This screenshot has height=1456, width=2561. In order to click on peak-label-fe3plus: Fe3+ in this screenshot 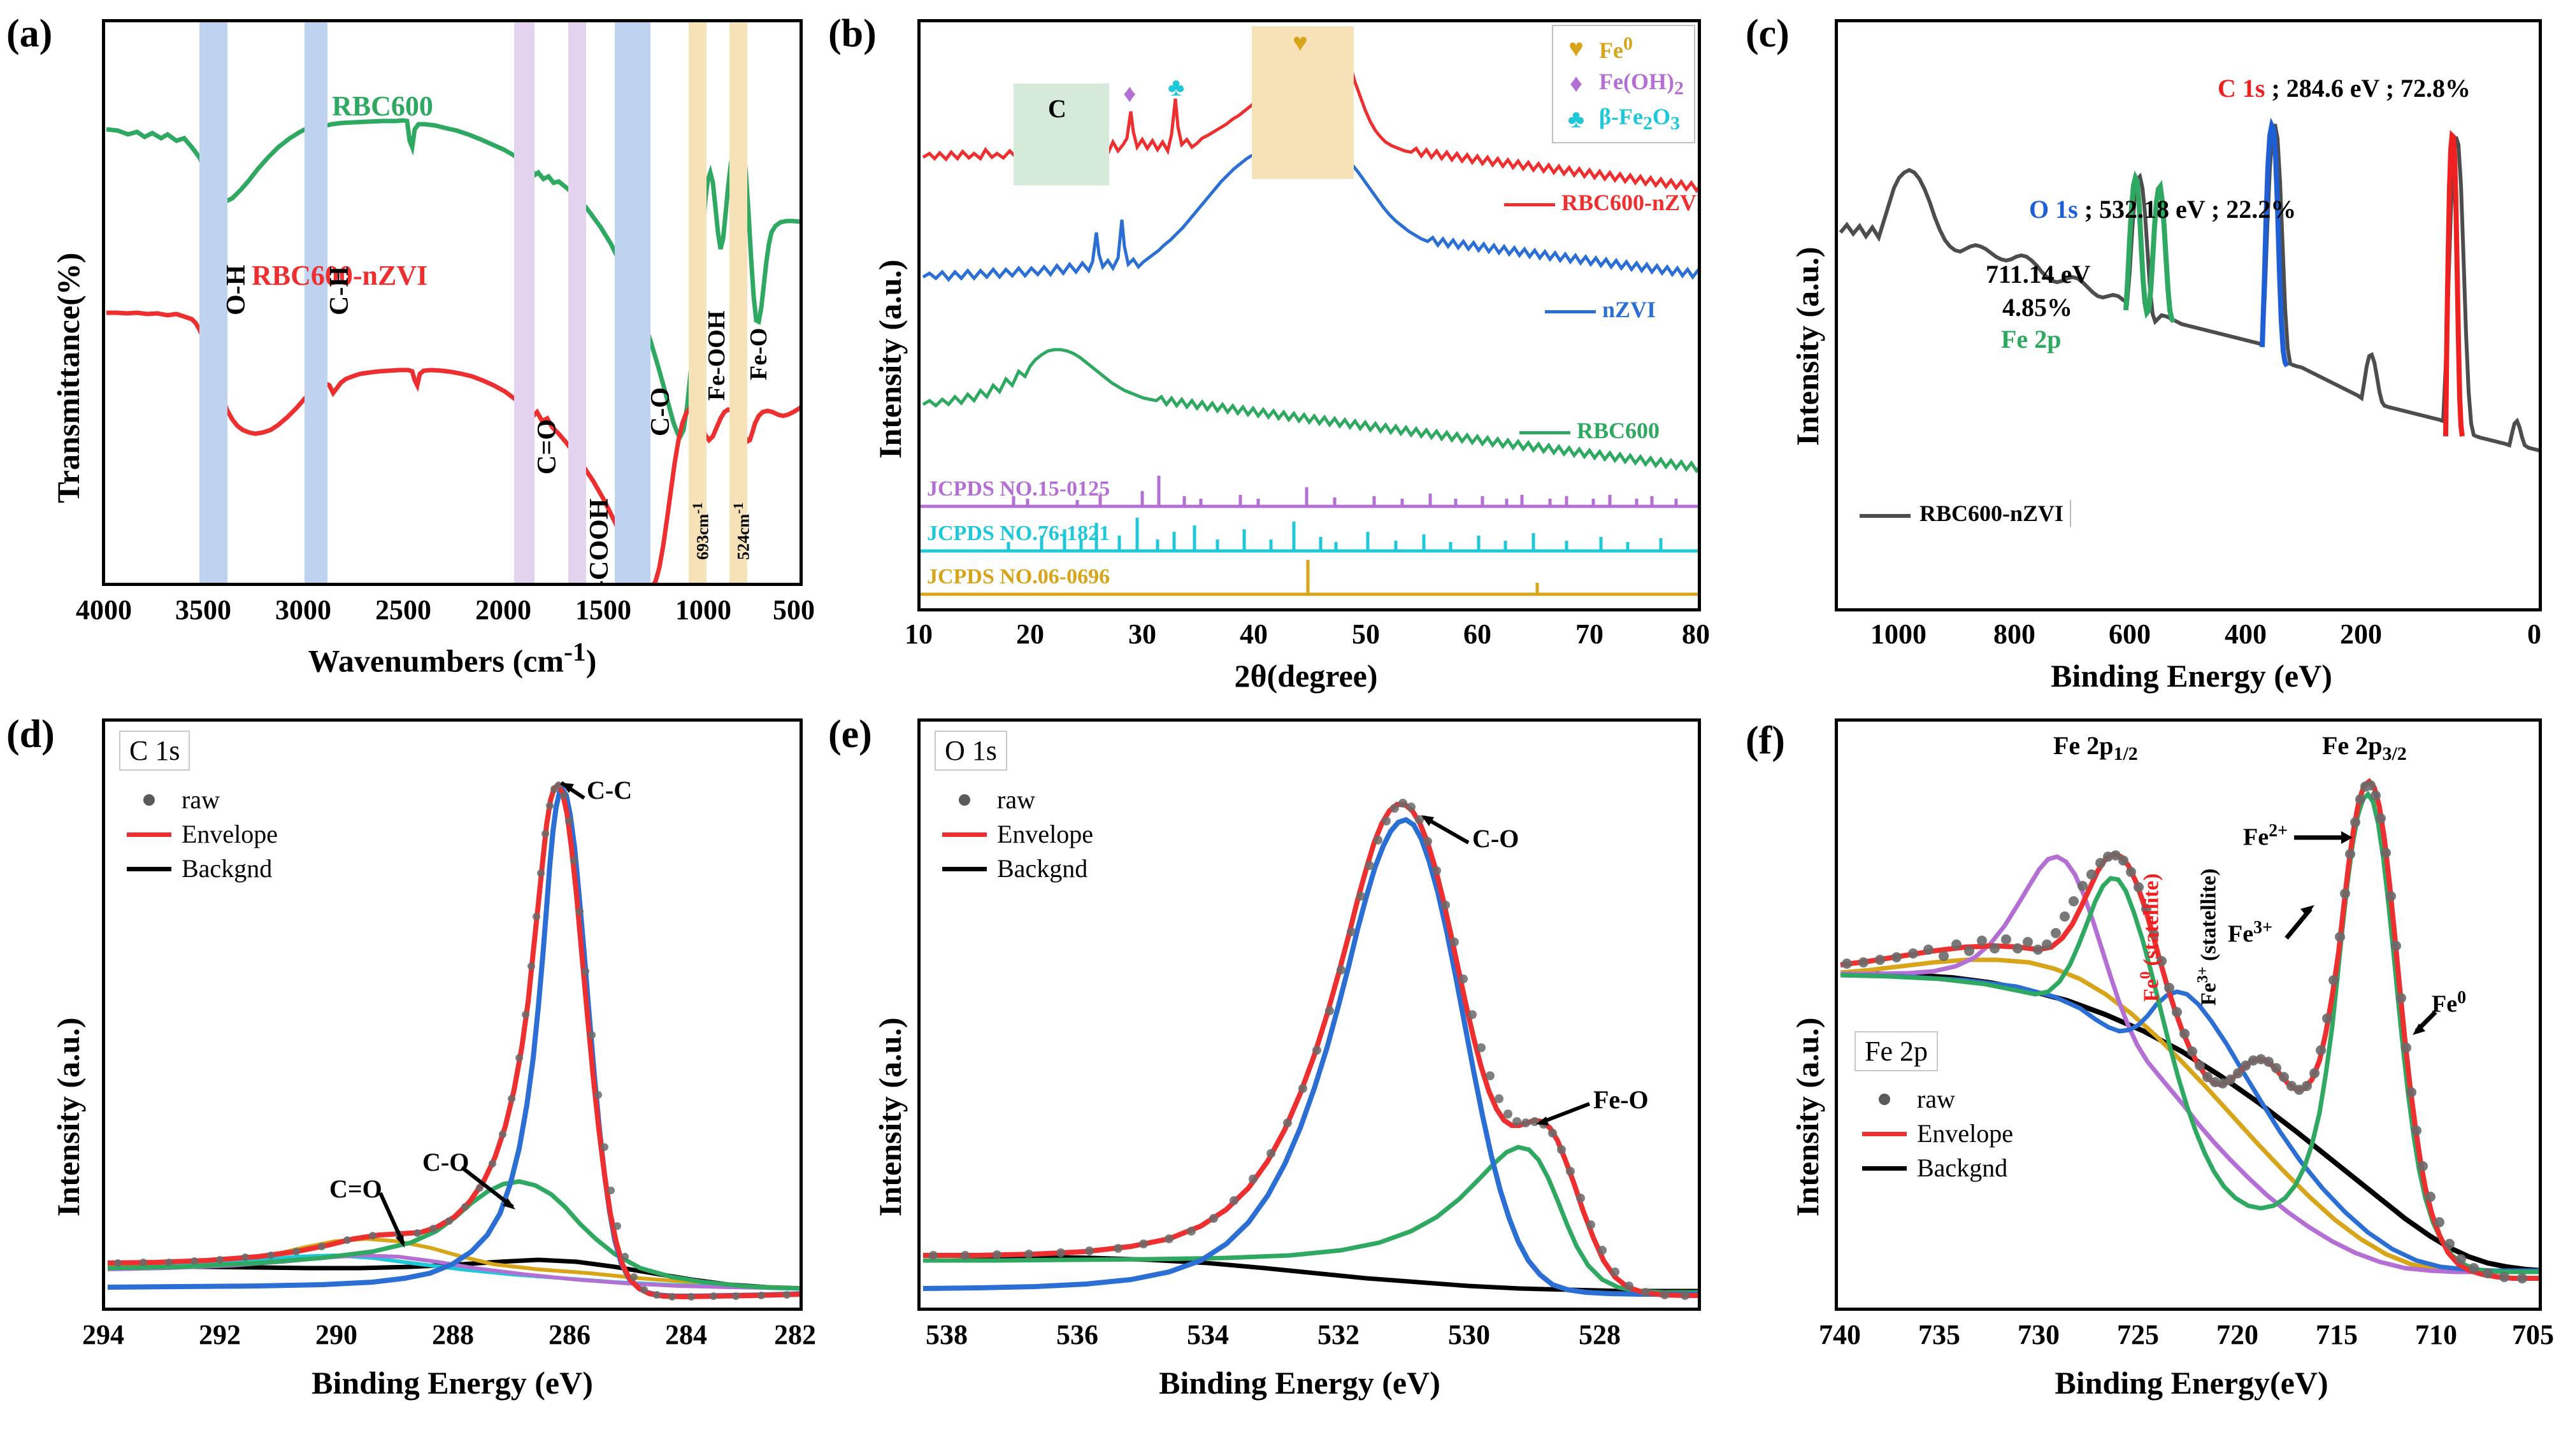, I will do `click(2251, 933)`.